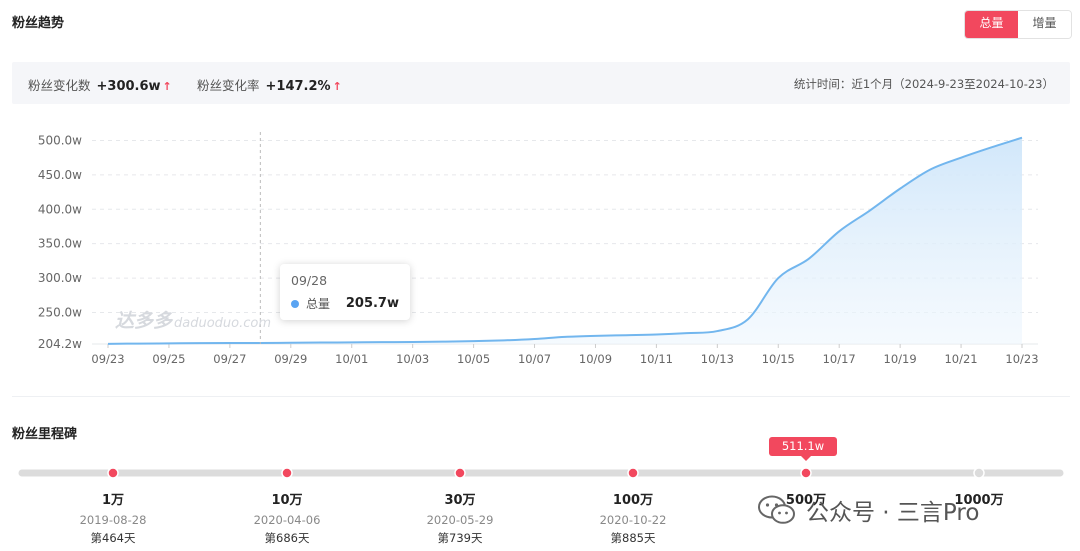  I want to click on watermark-en: daduoduo.com, so click(223, 323).